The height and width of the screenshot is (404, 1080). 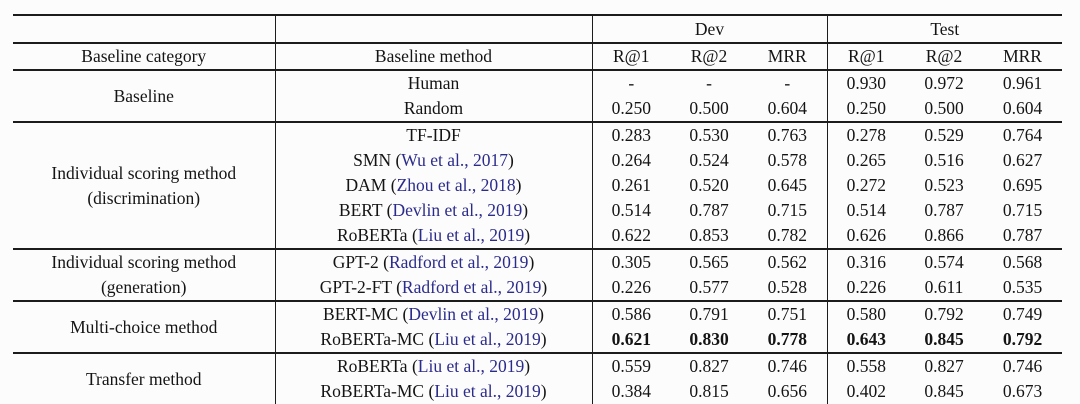 I want to click on metric-value: 0.782, so click(x=788, y=236).